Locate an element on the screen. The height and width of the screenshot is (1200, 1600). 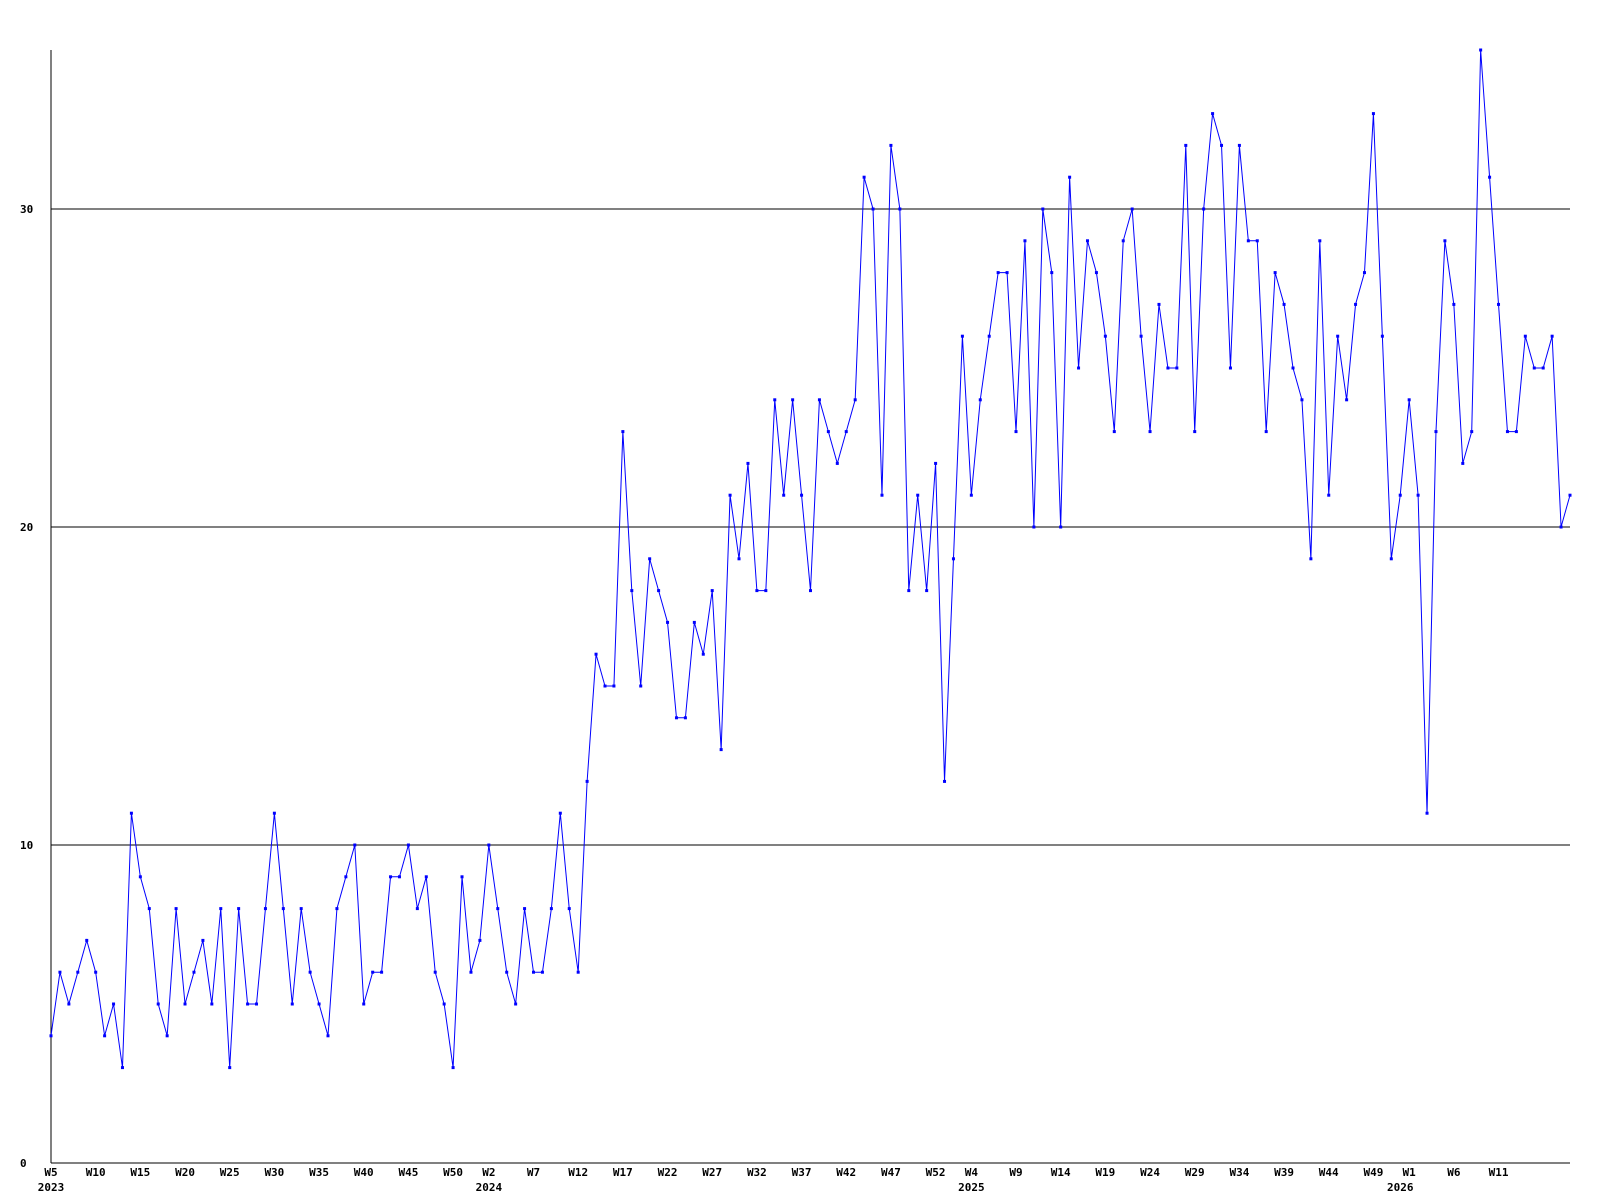
x-tick-label: W45 is located at coordinates (408, 1172).